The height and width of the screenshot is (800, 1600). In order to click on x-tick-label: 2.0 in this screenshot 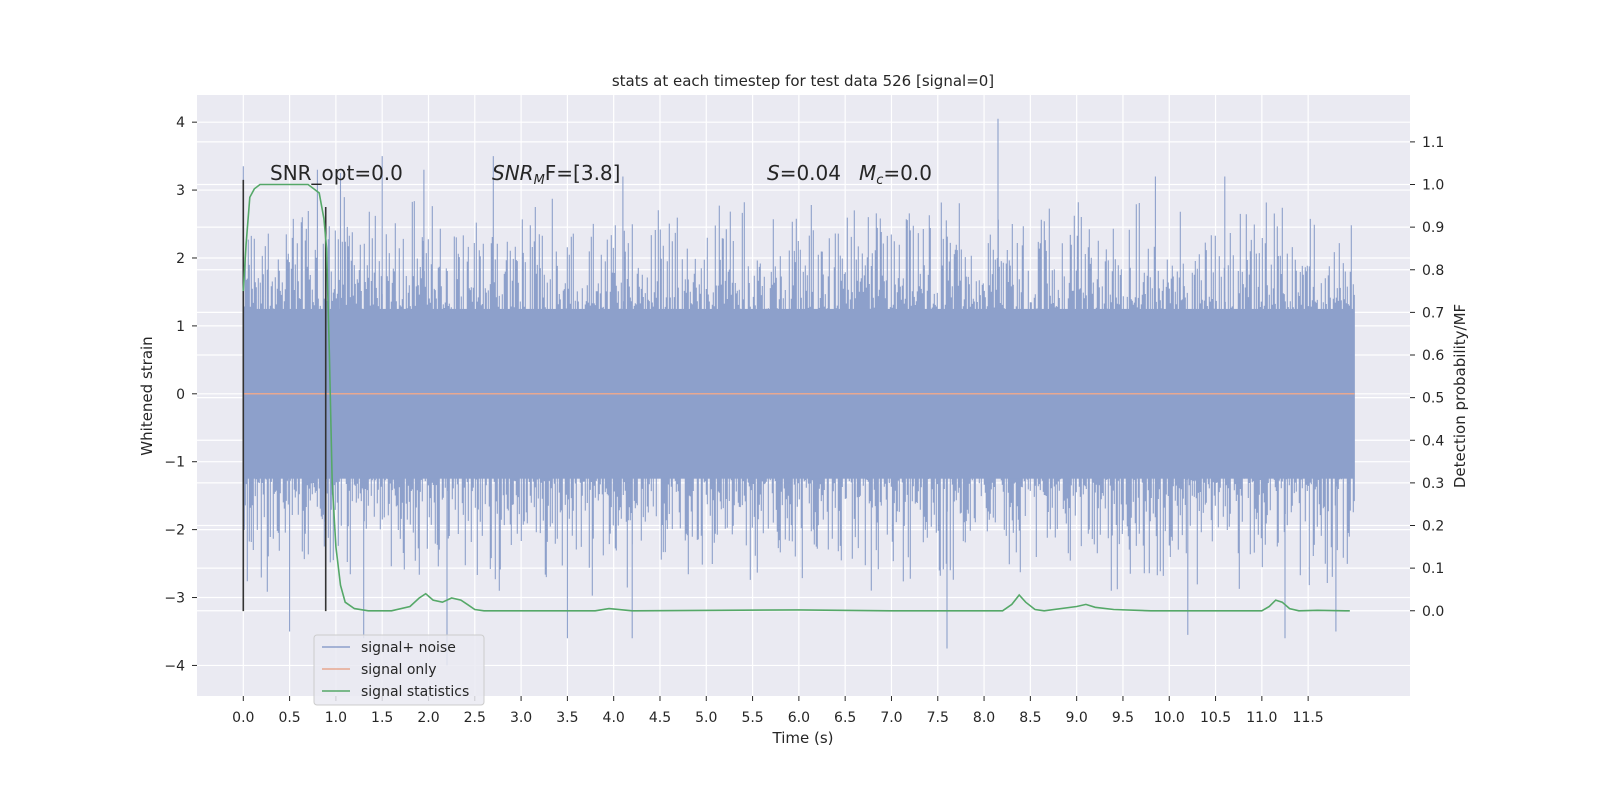, I will do `click(428, 718)`.